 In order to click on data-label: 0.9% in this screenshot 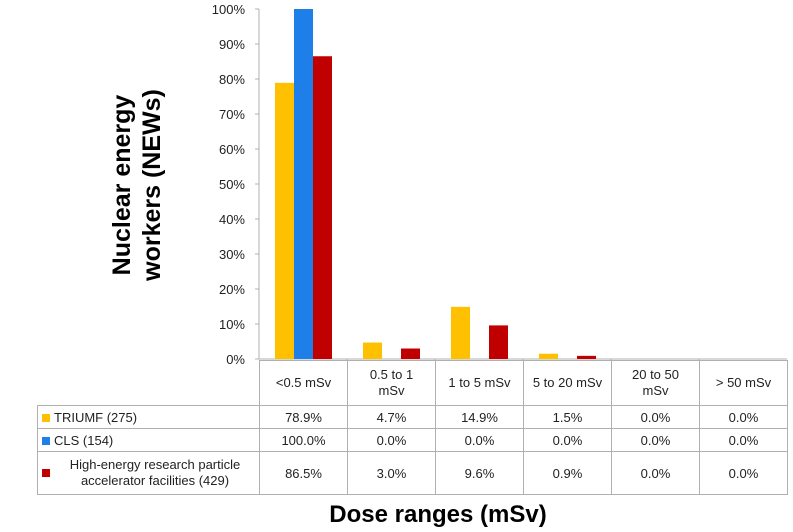, I will do `click(567, 473)`.